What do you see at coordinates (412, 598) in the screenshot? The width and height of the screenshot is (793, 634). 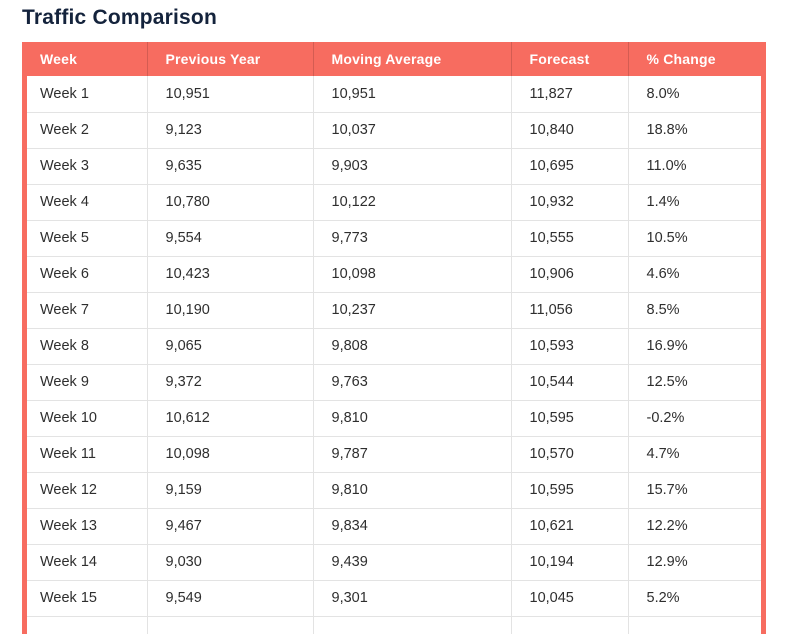 I see `value-cell: 9,301` at bounding box center [412, 598].